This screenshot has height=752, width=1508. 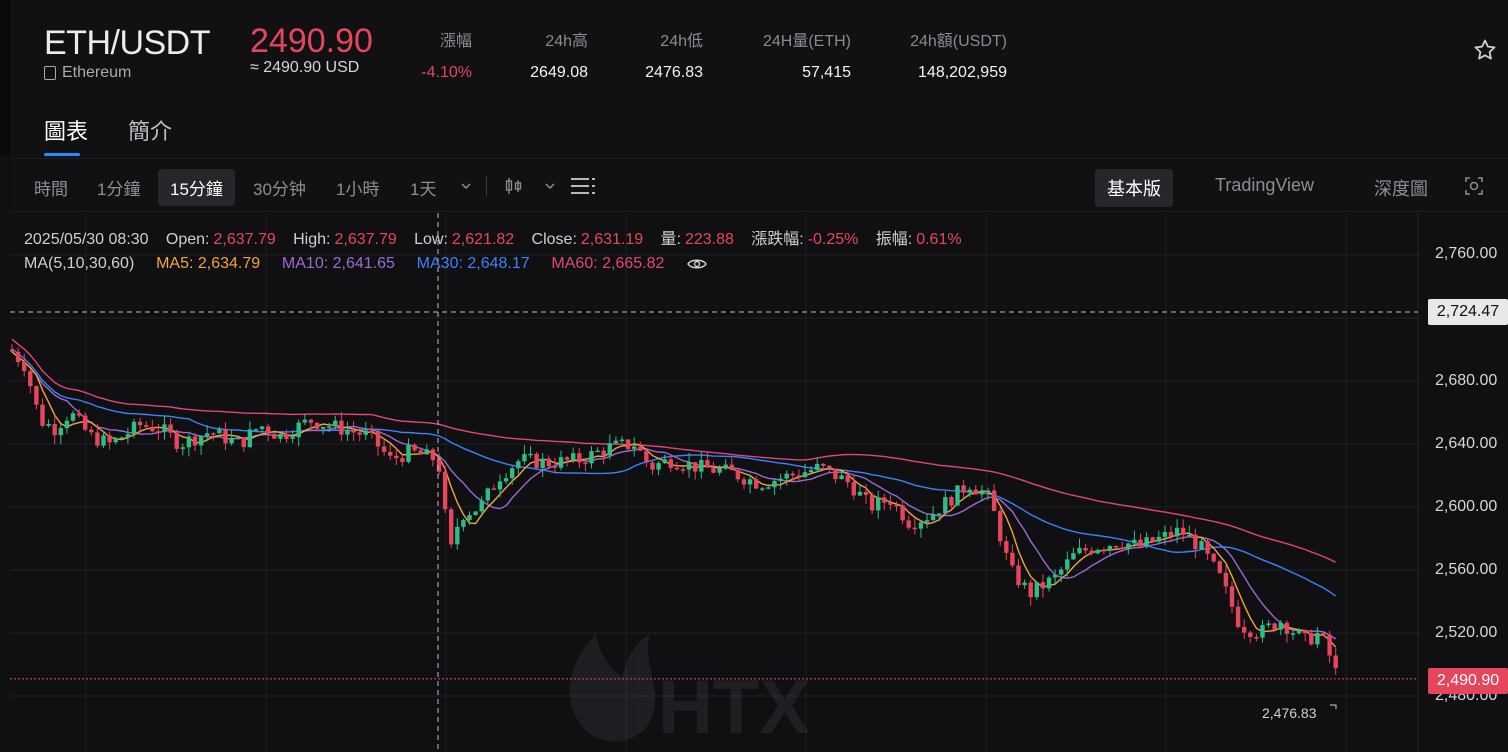 What do you see at coordinates (1485, 50) in the screenshot?
I see `star-icon` at bounding box center [1485, 50].